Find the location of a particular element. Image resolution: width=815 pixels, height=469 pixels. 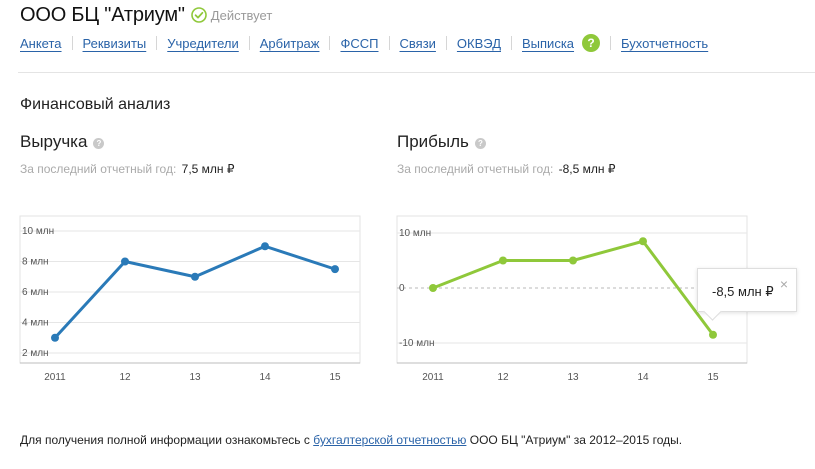

y-tick-label: 2 млн is located at coordinates (35, 353).